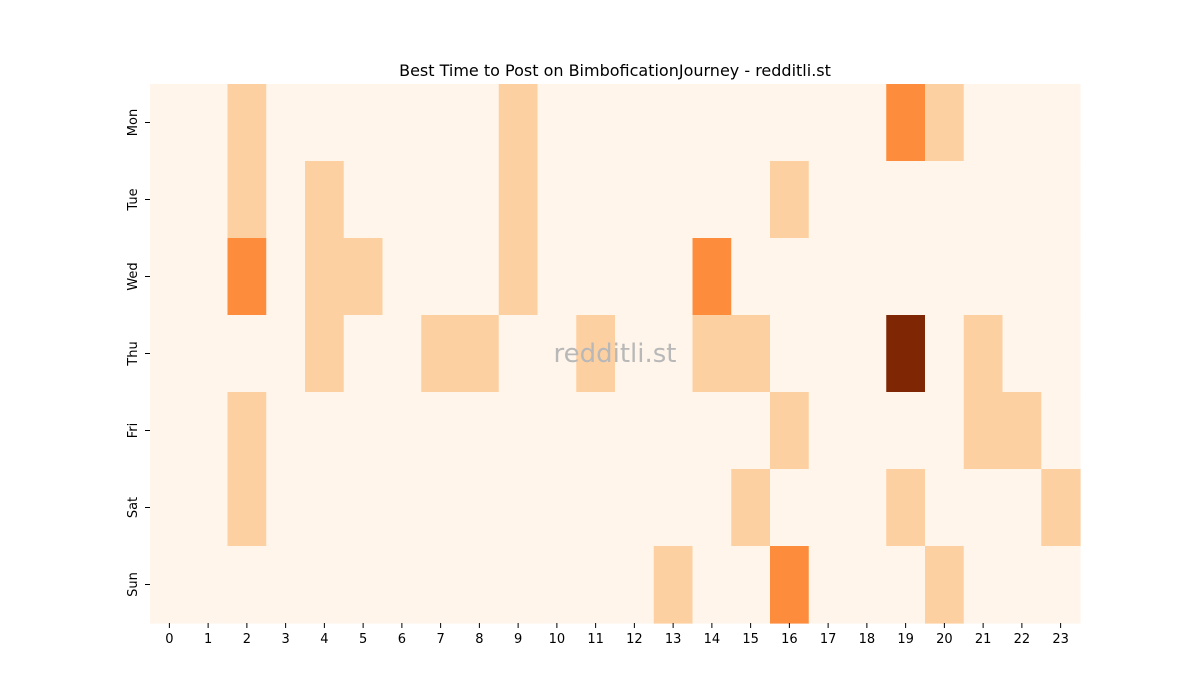 The image size is (1200, 700). Describe the element at coordinates (133, 122) in the screenshot. I see `y-tick-label: Mon` at that location.